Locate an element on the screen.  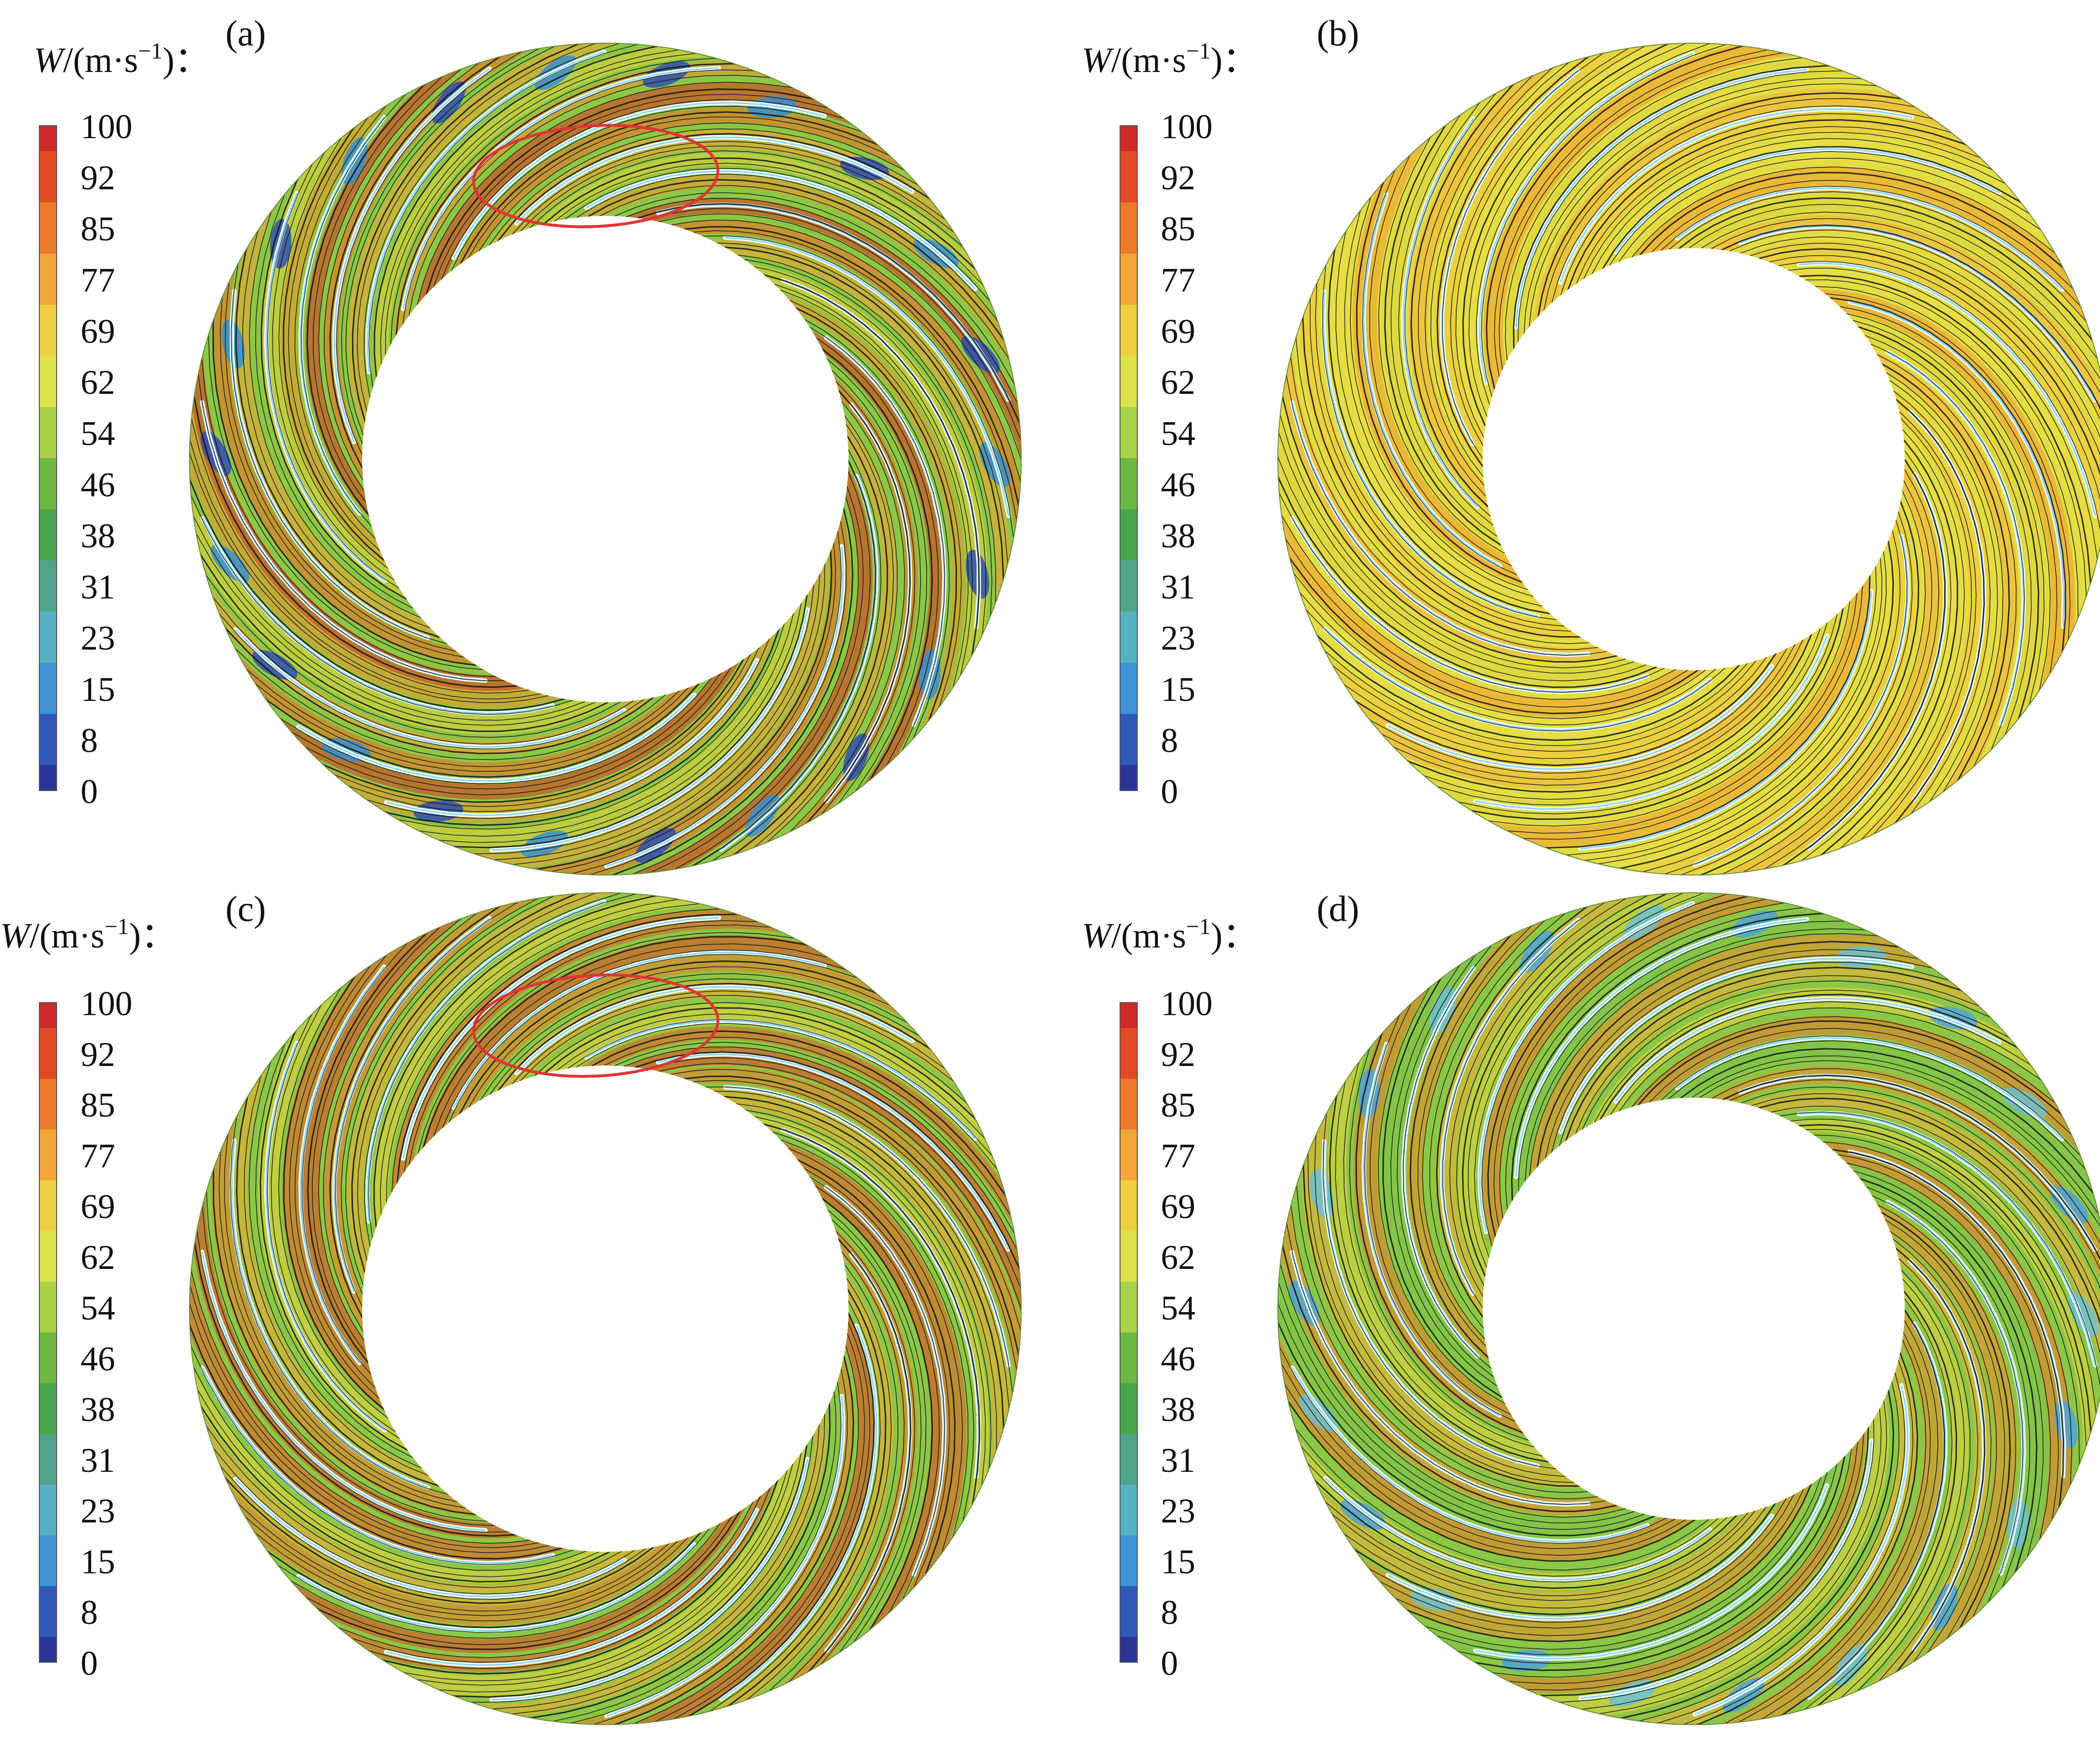
colorbar-tick-label: 23 is located at coordinates (1178, 1511).